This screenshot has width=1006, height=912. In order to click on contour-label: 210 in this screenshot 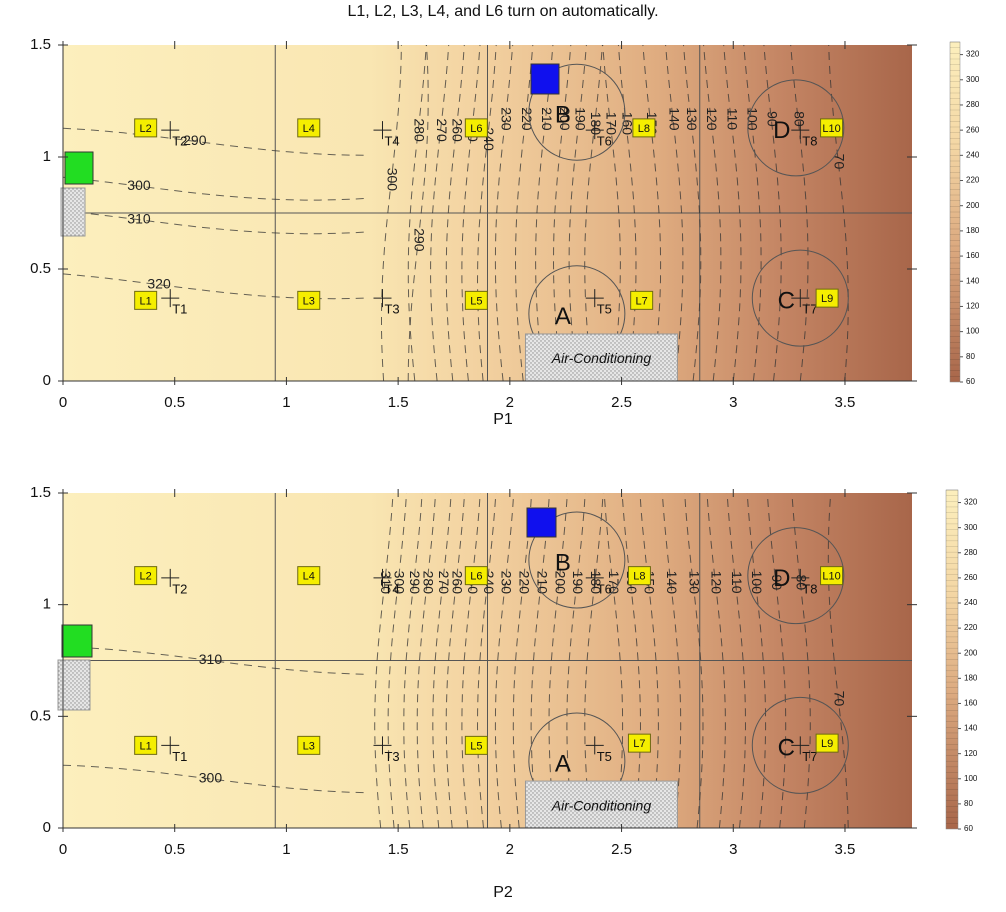, I will do `click(542, 583)`.